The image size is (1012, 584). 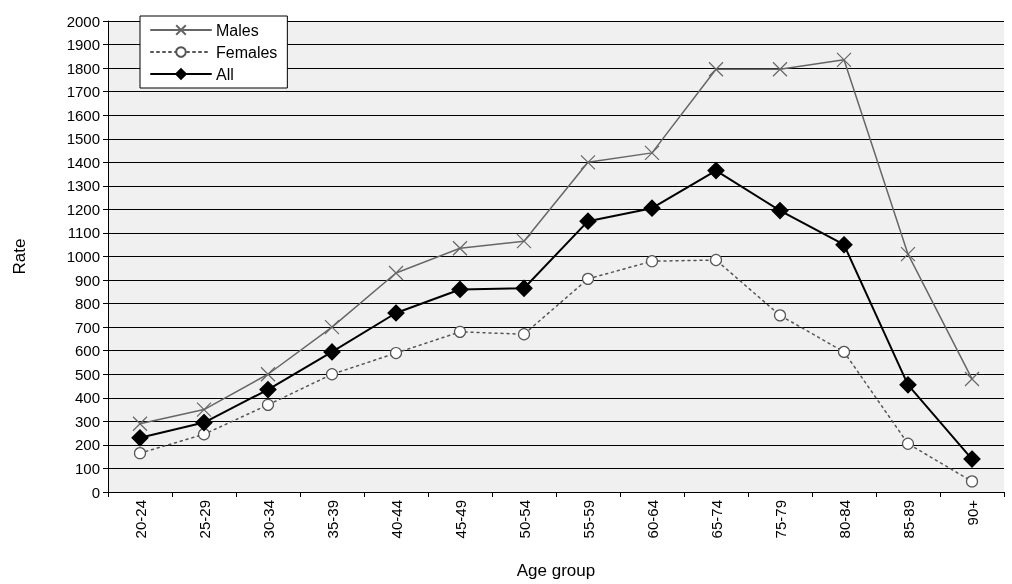 What do you see at coordinates (83, 162) in the screenshot?
I see `y-tick-label: 1400` at bounding box center [83, 162].